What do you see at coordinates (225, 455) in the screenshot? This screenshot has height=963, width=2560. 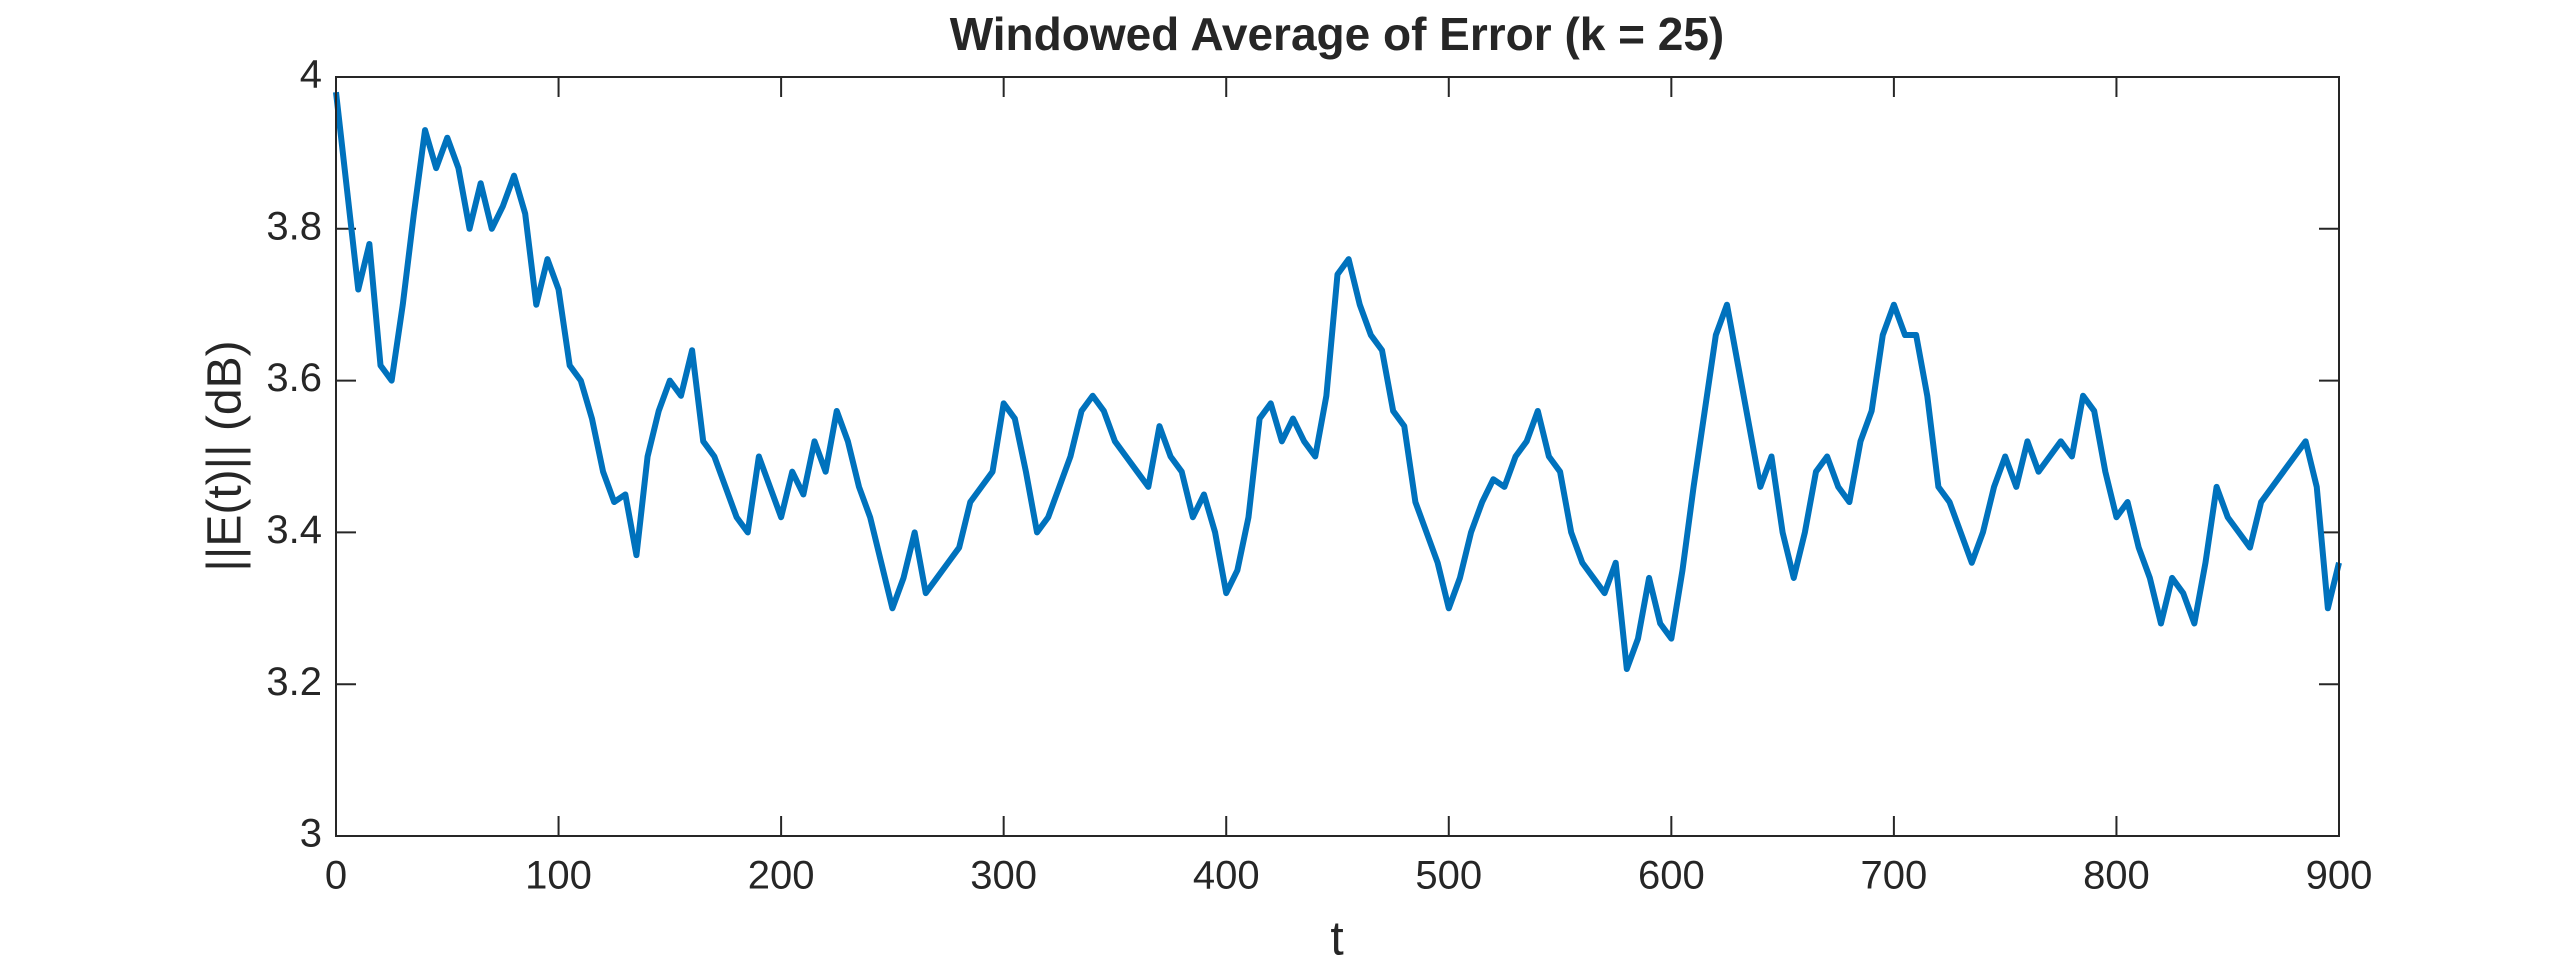 I see `y-axis-label: ||E(t)|| (dB)` at bounding box center [225, 455].